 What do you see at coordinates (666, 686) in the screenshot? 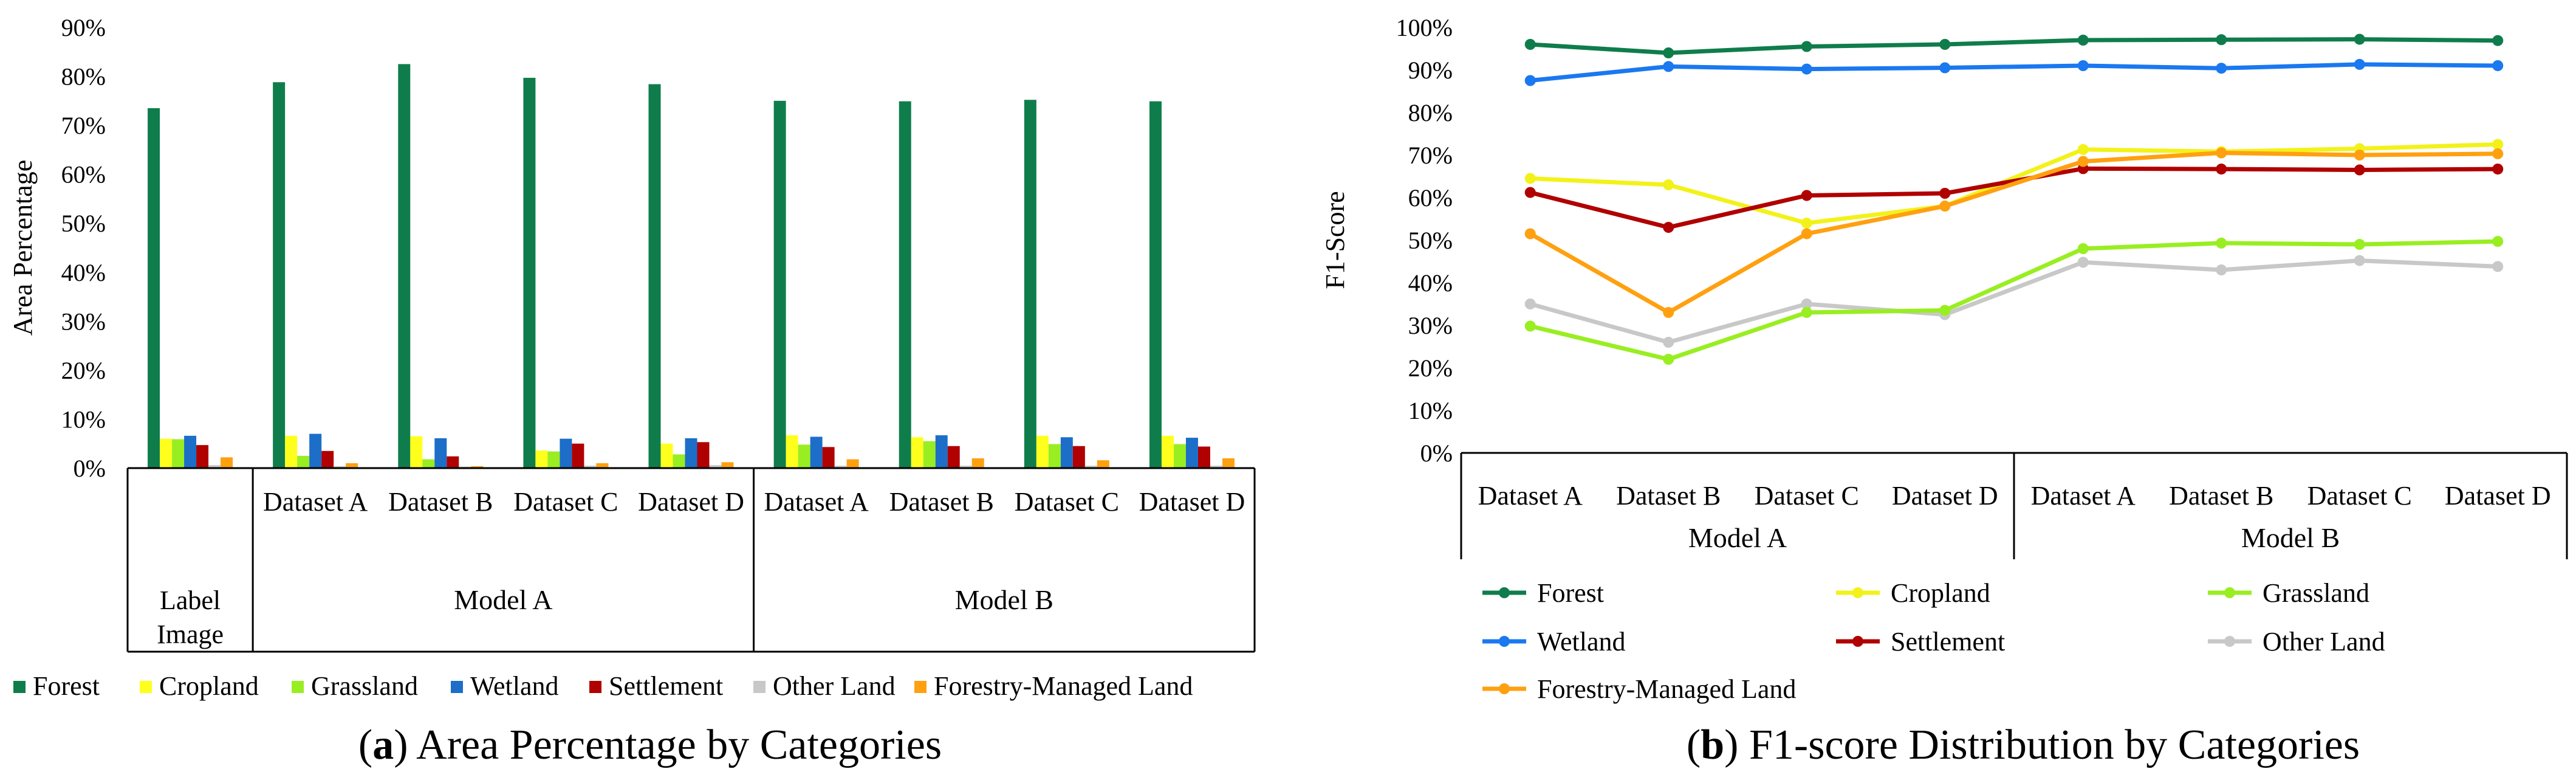
I see `legend-label-settlement: Settlement` at bounding box center [666, 686].